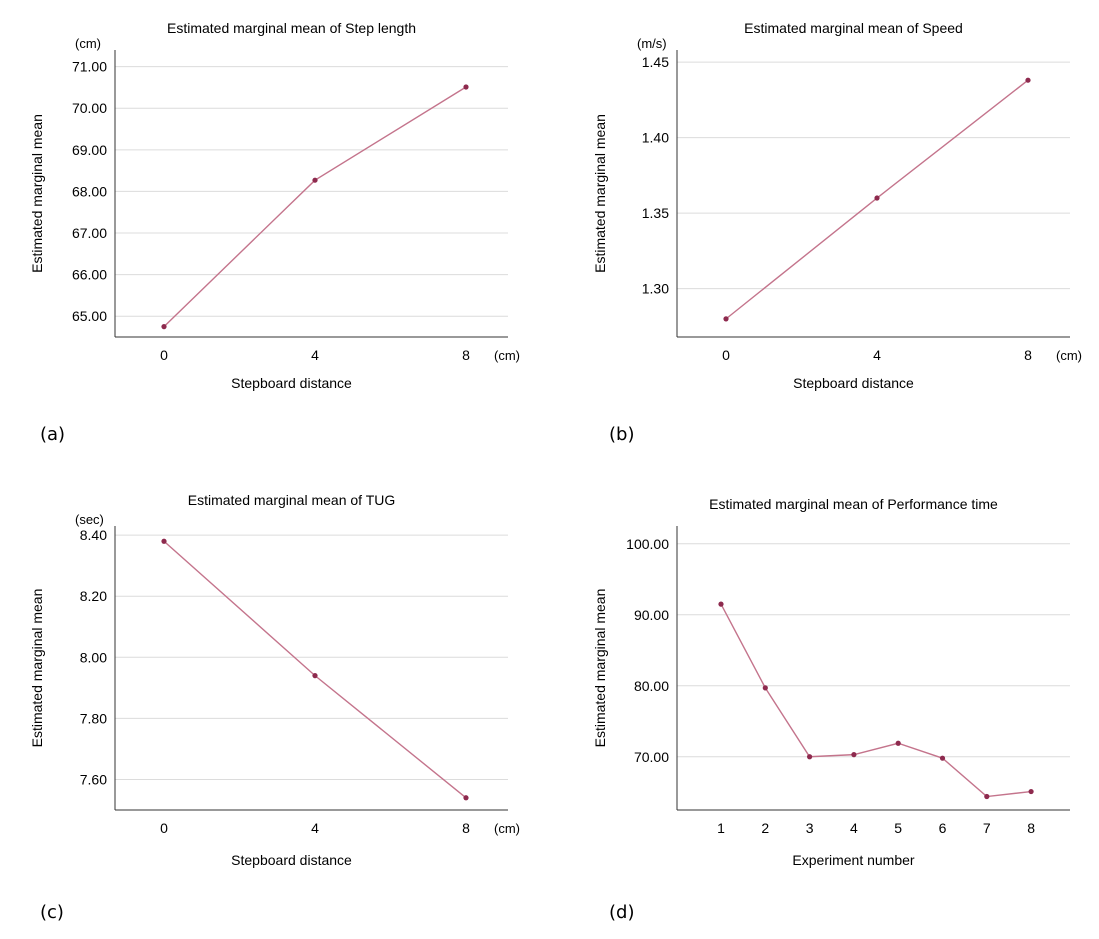 The image size is (1099, 939). Describe the element at coordinates (88, 43) in the screenshot. I see `chart-a-y-unit: (cm)` at that location.